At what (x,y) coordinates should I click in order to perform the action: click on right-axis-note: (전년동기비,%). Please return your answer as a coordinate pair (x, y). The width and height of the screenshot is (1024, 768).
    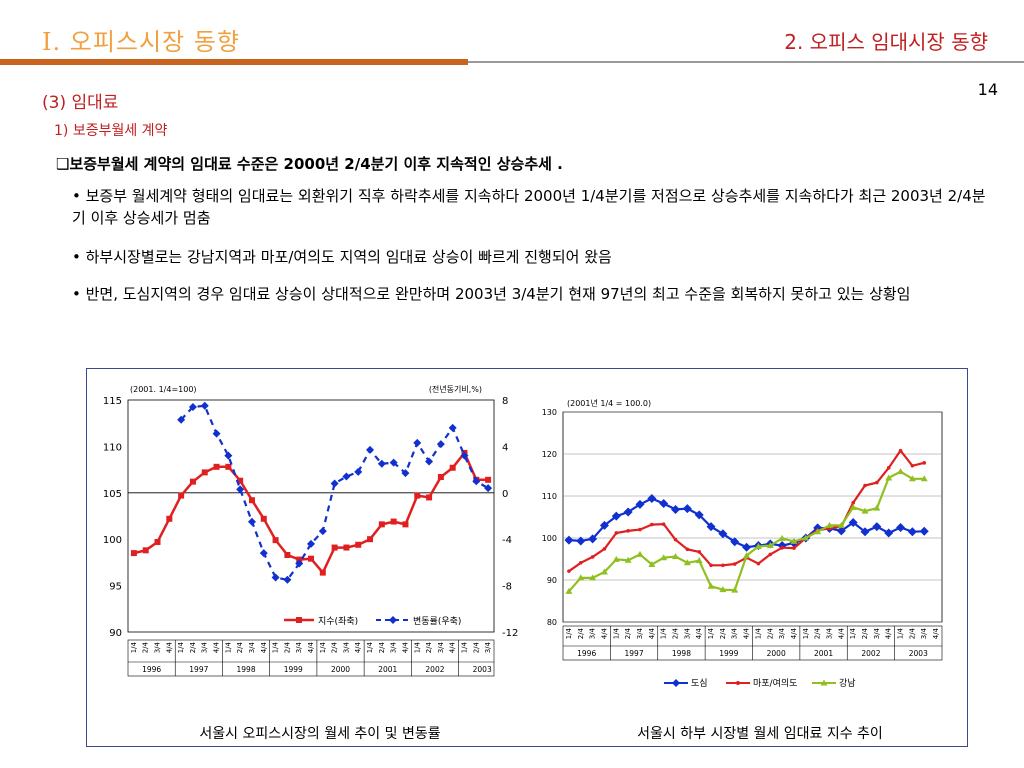
    Looking at the image, I should click on (455, 389).